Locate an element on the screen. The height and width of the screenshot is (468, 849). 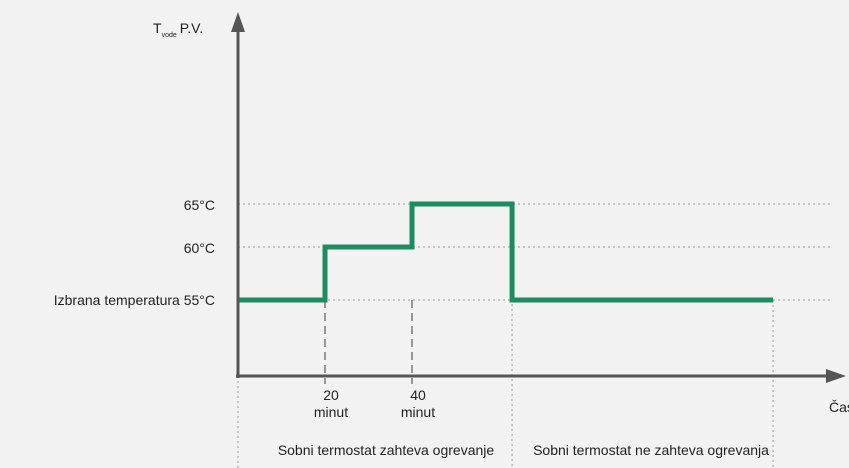
phase-label-no-heating: Sobni termostat ne zahteva ogrevanja is located at coordinates (651, 450).